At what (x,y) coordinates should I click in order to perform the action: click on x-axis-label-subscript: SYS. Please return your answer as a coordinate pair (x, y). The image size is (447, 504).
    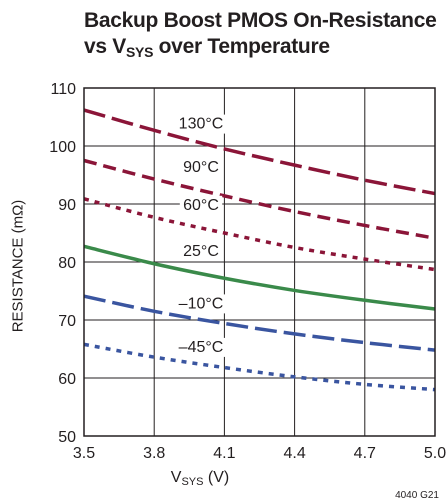
    Looking at the image, I should click on (192, 482).